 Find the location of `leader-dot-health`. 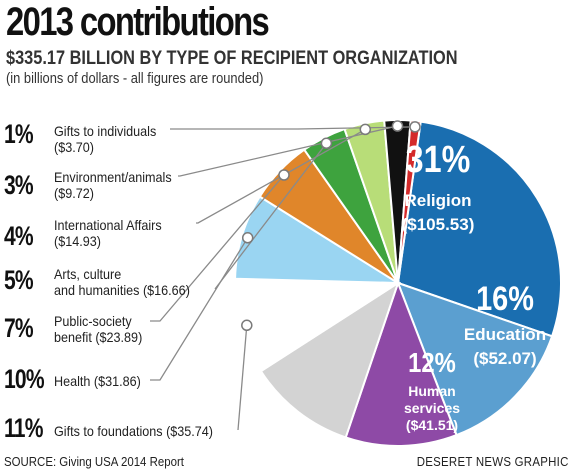

leader-dot-health is located at coordinates (247, 238).